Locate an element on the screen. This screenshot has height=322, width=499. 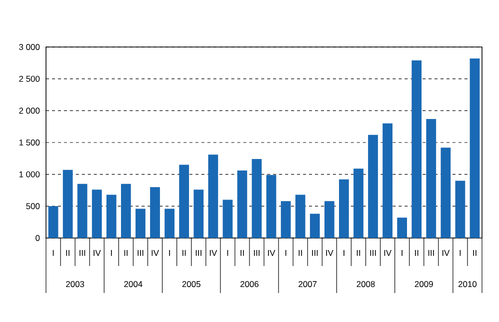
y-tick-label: 500 is located at coordinates (33, 206).